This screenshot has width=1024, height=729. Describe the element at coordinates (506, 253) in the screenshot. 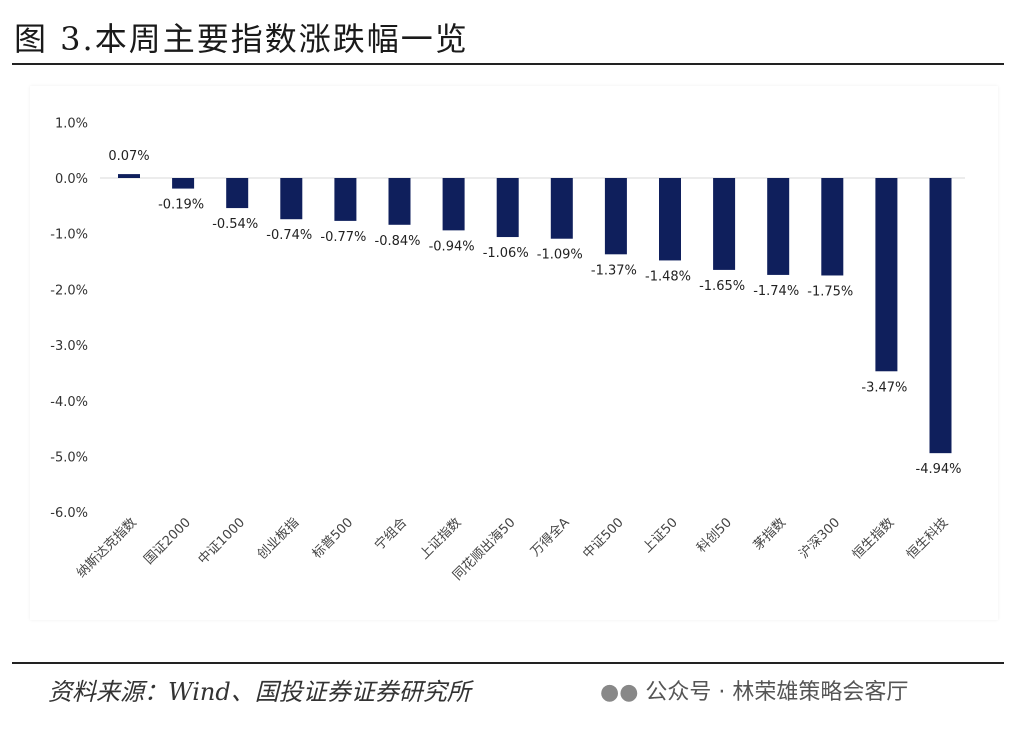

I see `data-label: -1.06%` at that location.